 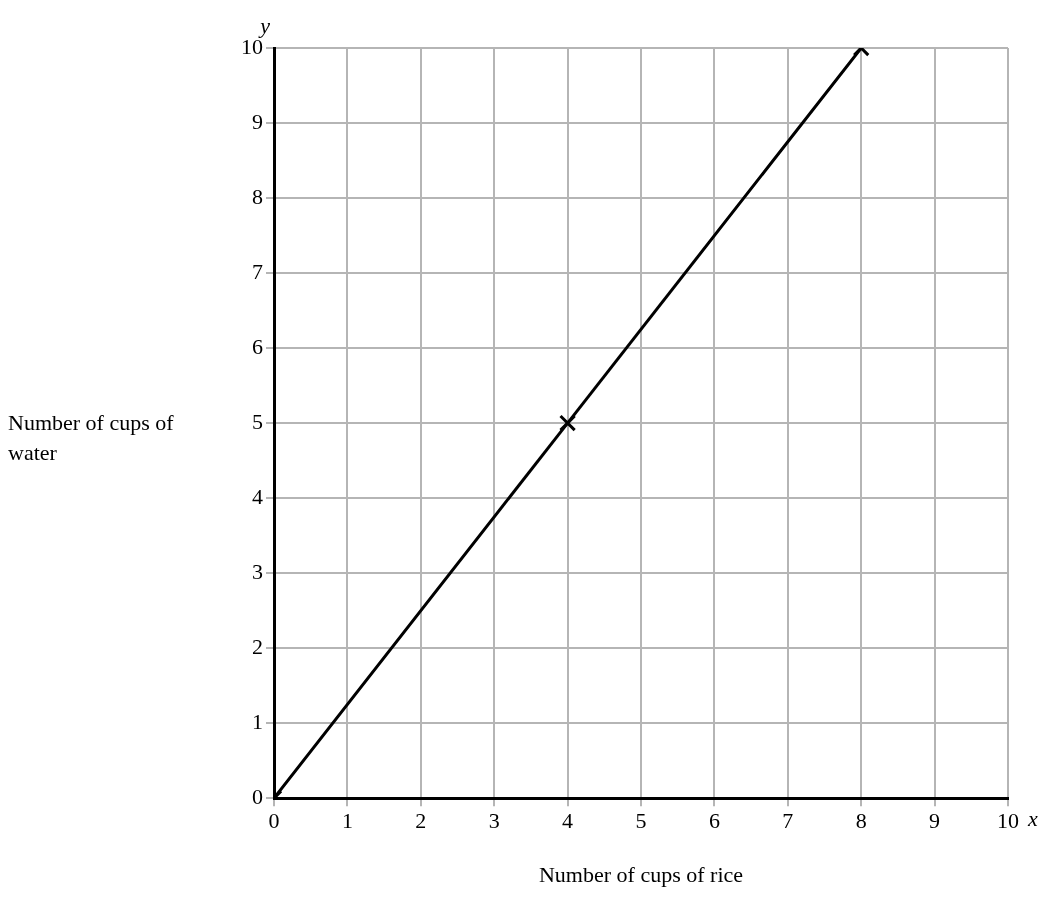 I want to click on y-tick-label: 6, so click(x=257, y=346).